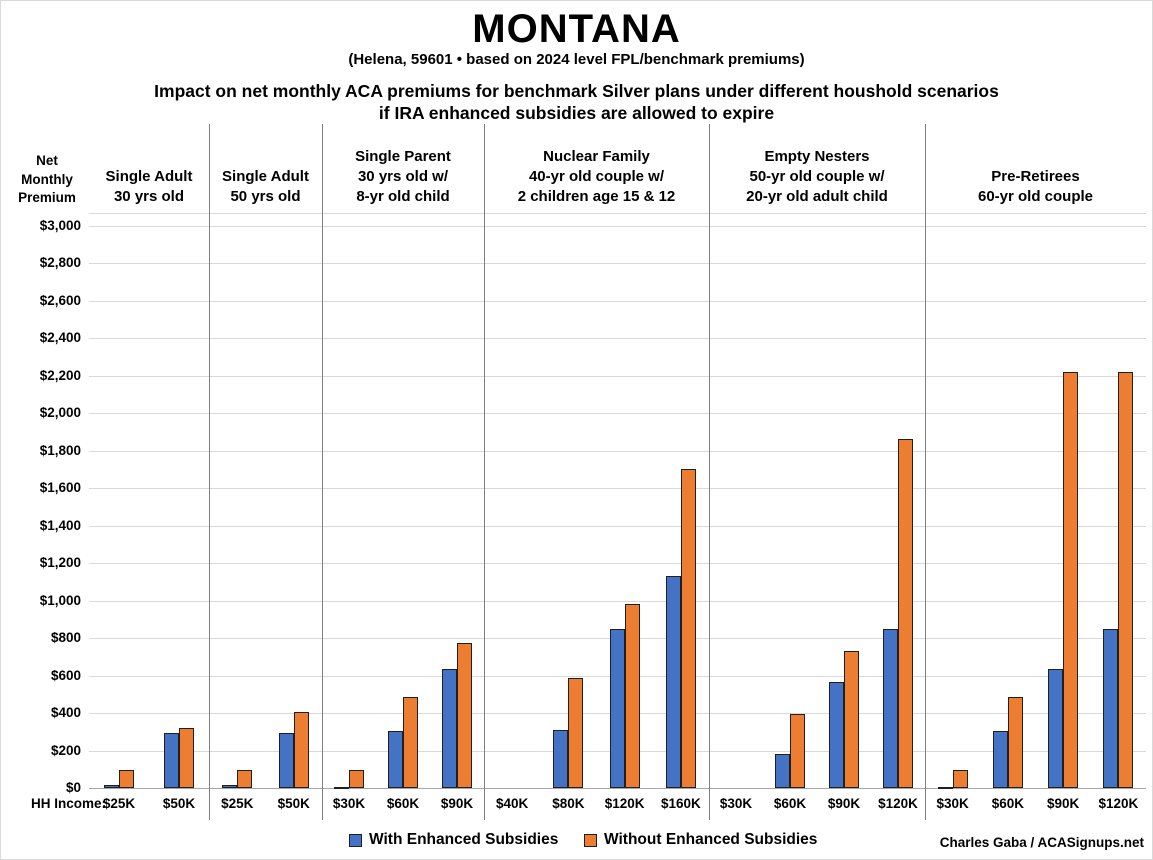 This screenshot has height=860, width=1153. Describe the element at coordinates (60, 450) in the screenshot. I see `ytick-label: $1,800` at that location.